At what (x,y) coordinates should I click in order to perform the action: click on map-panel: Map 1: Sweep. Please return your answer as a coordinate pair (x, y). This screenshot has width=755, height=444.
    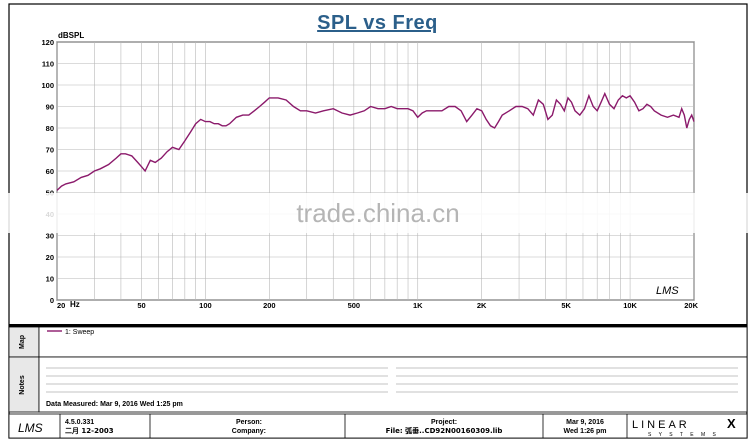
    Looking at the image, I should click on (378, 342).